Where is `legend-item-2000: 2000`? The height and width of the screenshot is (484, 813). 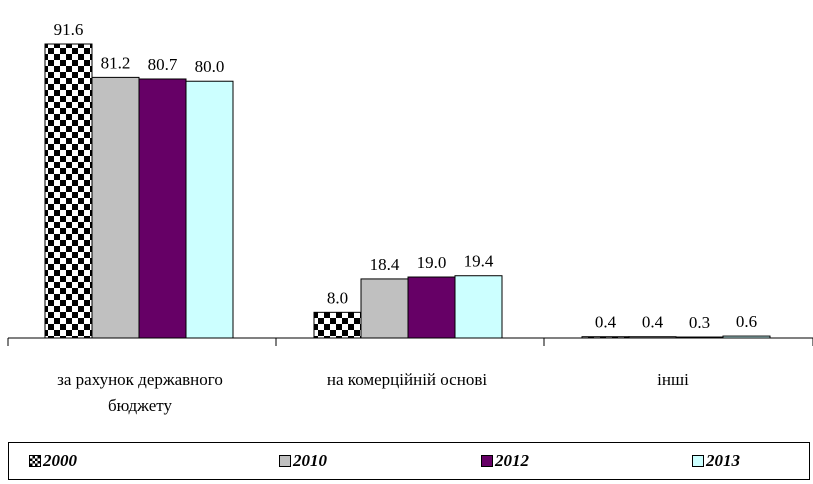 legend-item-2000: 2000 is located at coordinates (53, 461).